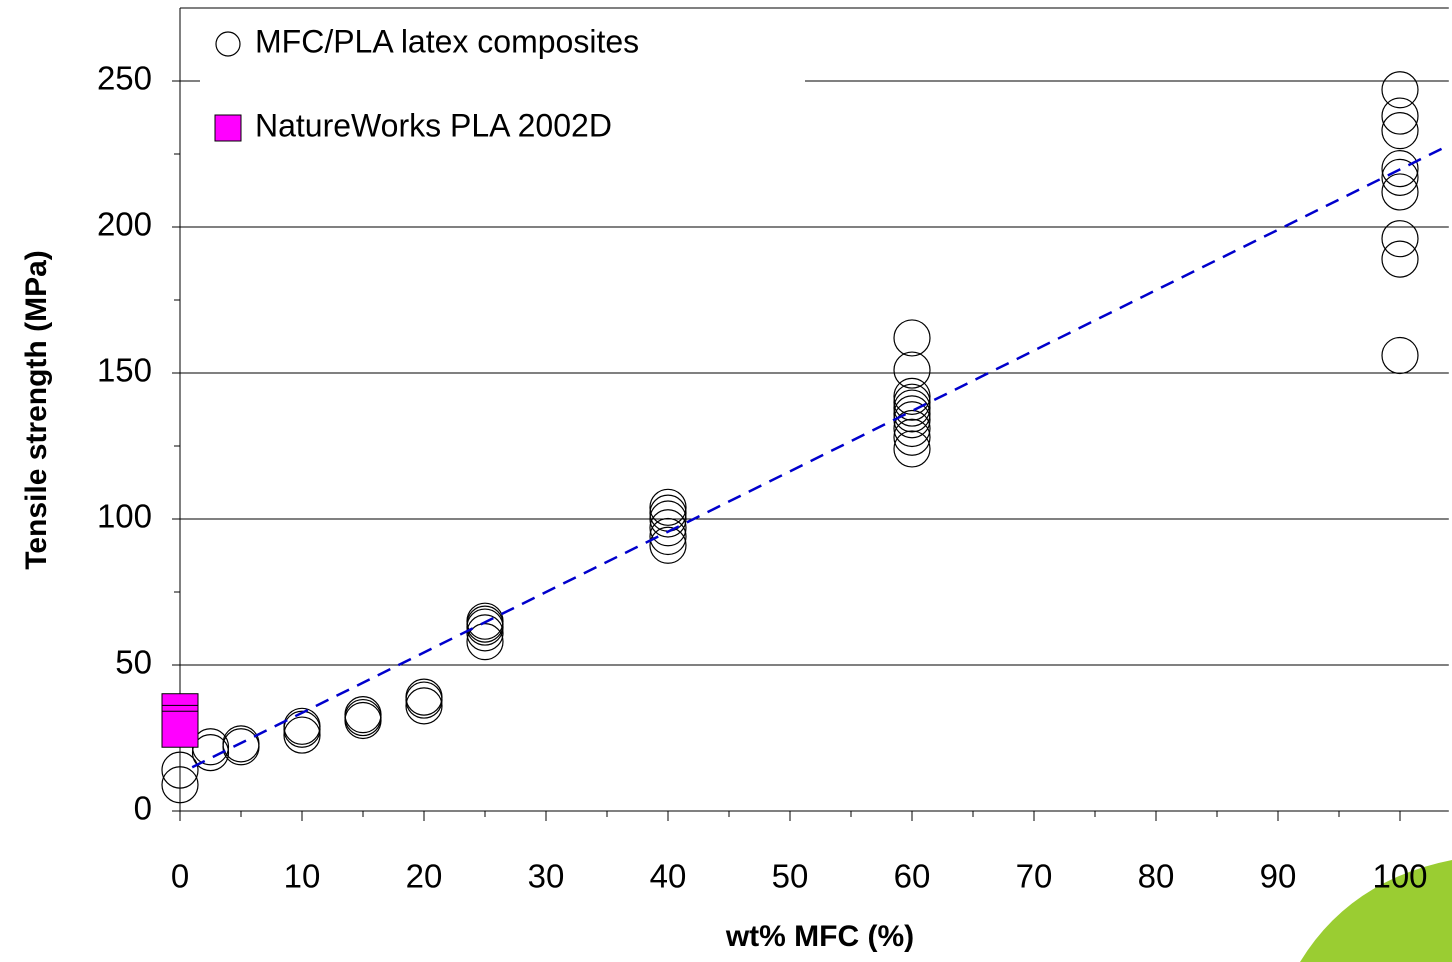 The image size is (1452, 962). I want to click on square-marker, so click(180, 729).